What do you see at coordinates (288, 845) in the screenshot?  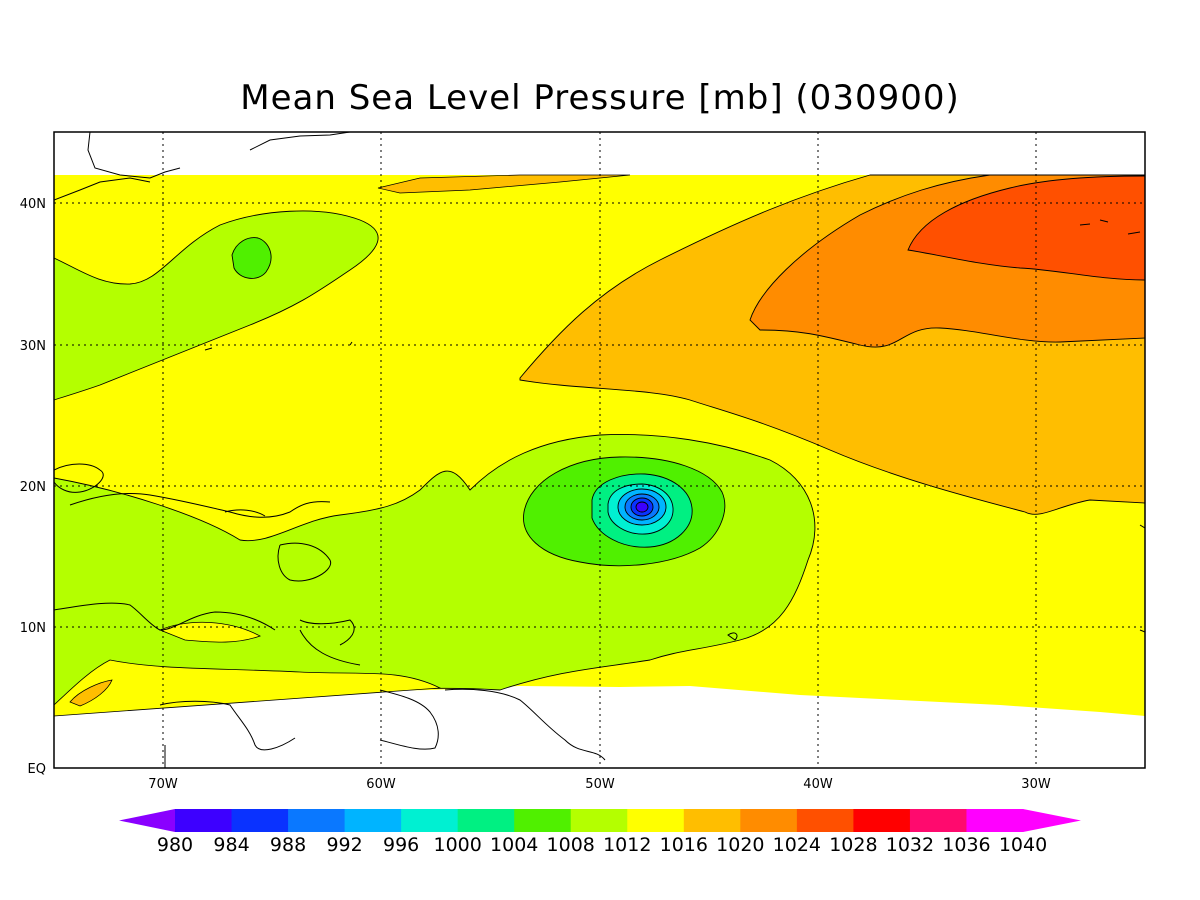 I see `colorbar-label: 988` at bounding box center [288, 845].